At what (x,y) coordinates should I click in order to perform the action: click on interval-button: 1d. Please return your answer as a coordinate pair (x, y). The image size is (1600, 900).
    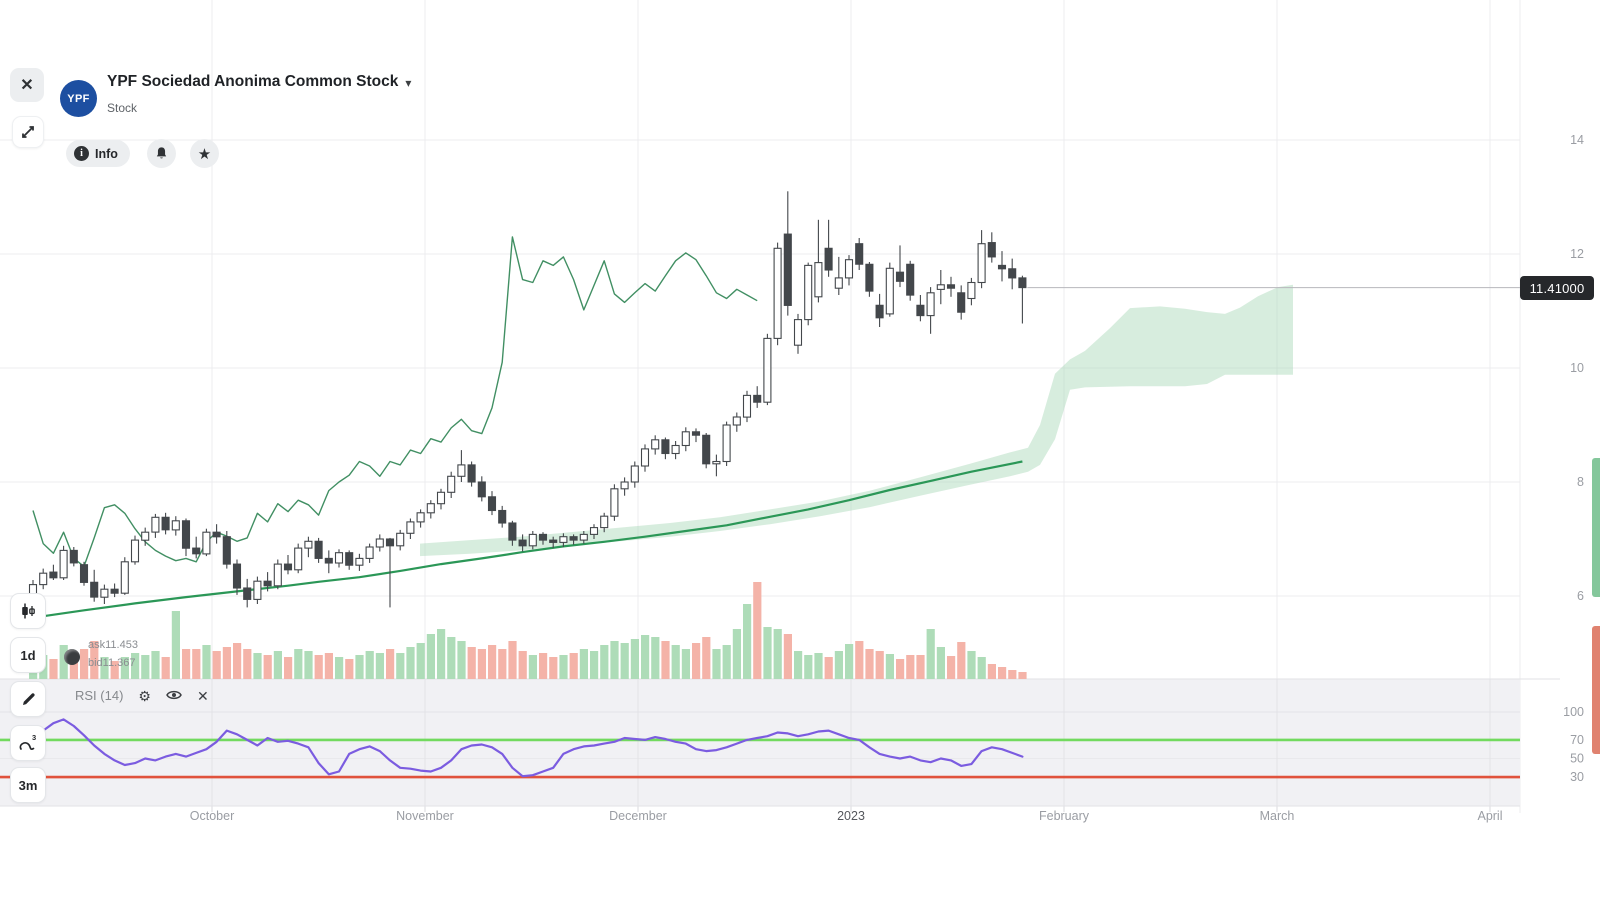
    Looking at the image, I should click on (28, 655).